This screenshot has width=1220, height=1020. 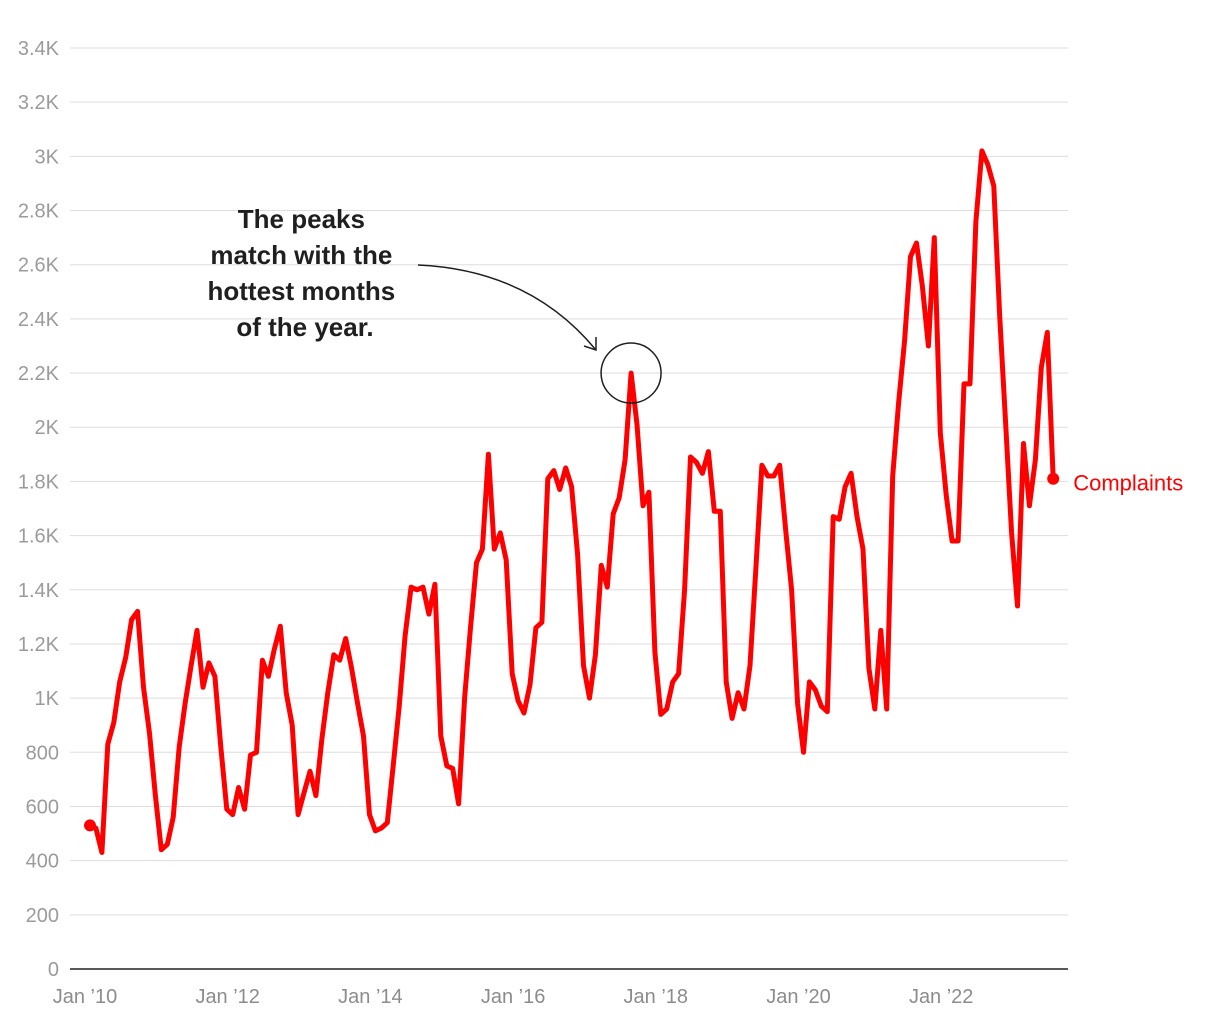 What do you see at coordinates (39, 103) in the screenshot?
I see `y-tick-label: 3.2K` at bounding box center [39, 103].